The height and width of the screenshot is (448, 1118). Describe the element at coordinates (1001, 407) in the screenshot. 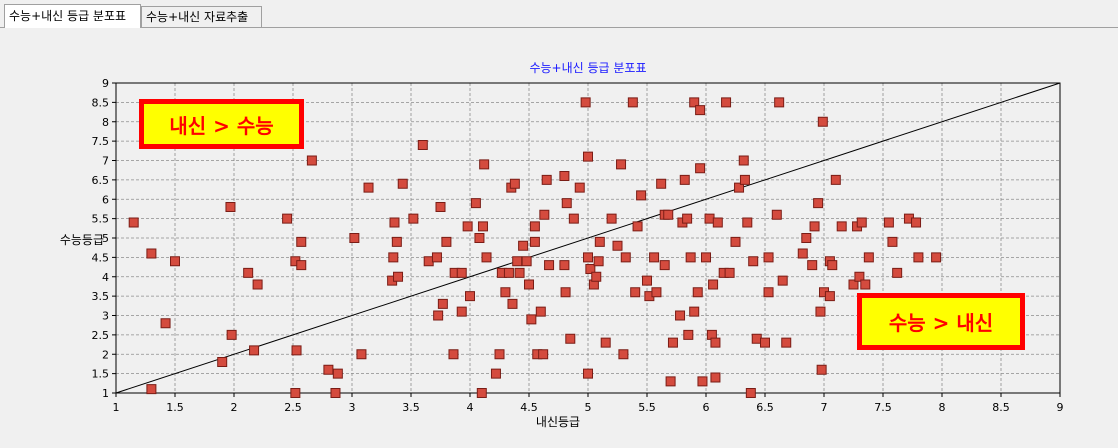

I see `x-tick-label: 8.5` at that location.